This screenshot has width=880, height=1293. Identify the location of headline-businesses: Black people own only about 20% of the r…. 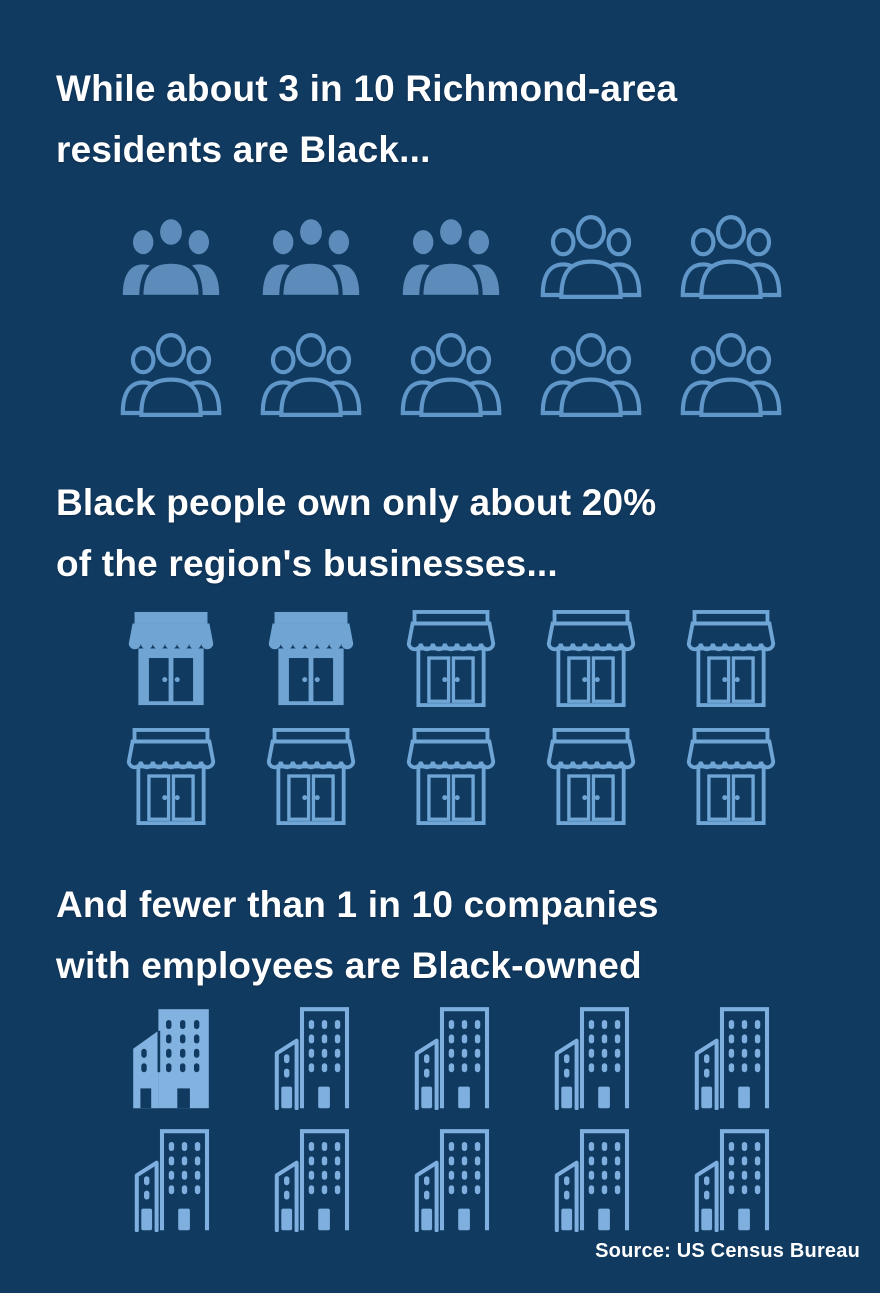
(356, 533).